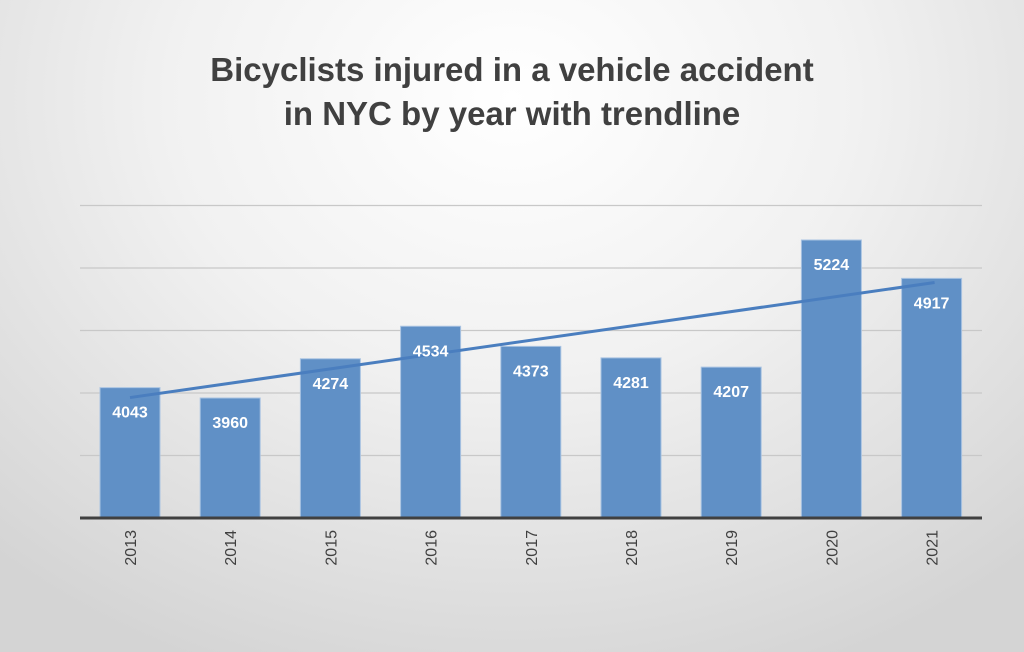 The width and height of the screenshot is (1024, 652). What do you see at coordinates (512, 69) in the screenshot?
I see `chart-title-line-1: Bicyclists injured in a vehicle accident` at bounding box center [512, 69].